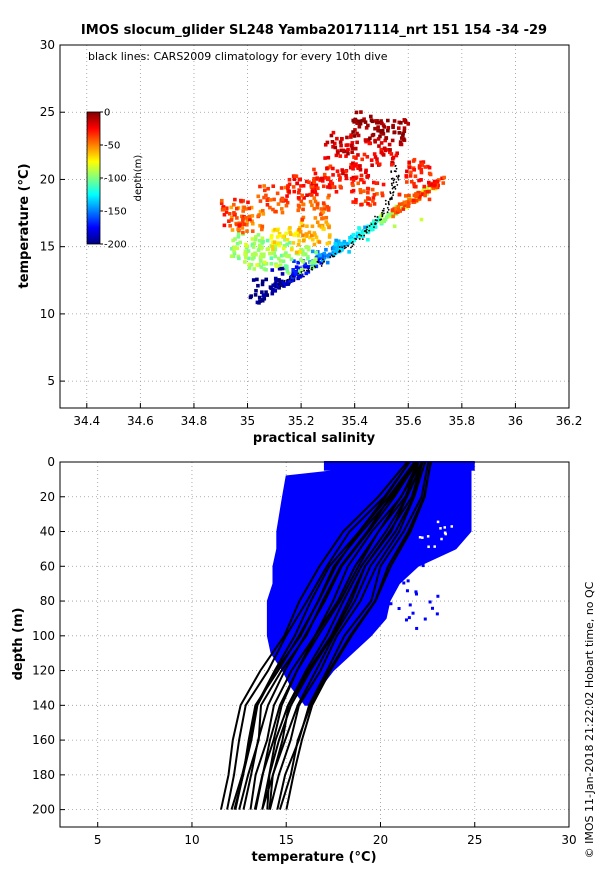 The height and width of the screenshot is (880, 600). What do you see at coordinates (47, 532) in the screenshot?
I see `td-y-tick-label: 40` at bounding box center [47, 532].